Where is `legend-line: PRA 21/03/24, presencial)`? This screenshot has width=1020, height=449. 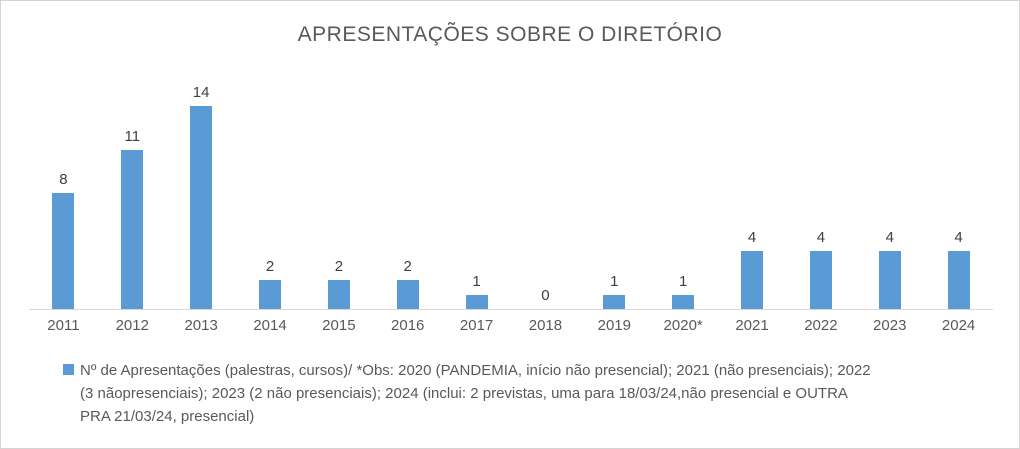 legend-line: PRA 21/03/24, presencial) is located at coordinates (167, 416).